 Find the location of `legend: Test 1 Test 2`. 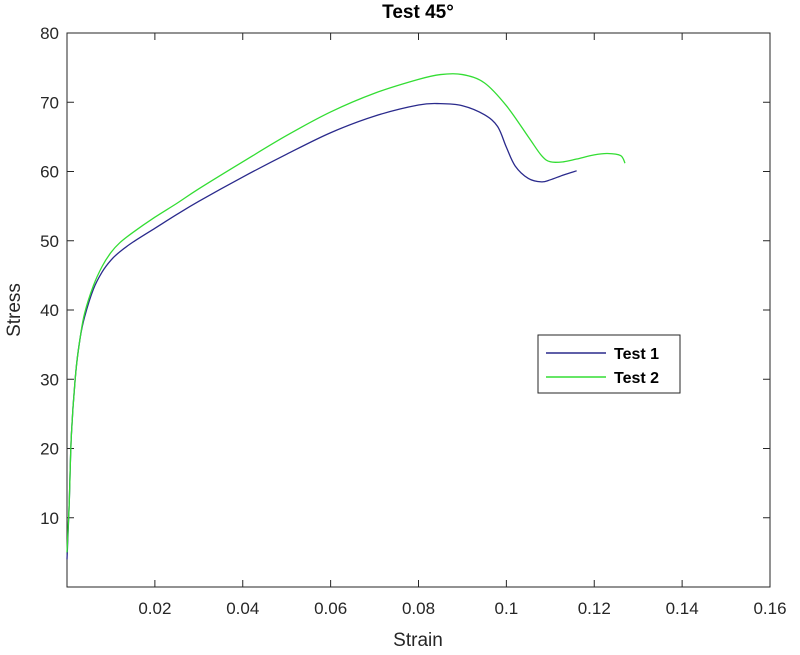

legend: Test 1 Test 2 is located at coordinates (609, 364).